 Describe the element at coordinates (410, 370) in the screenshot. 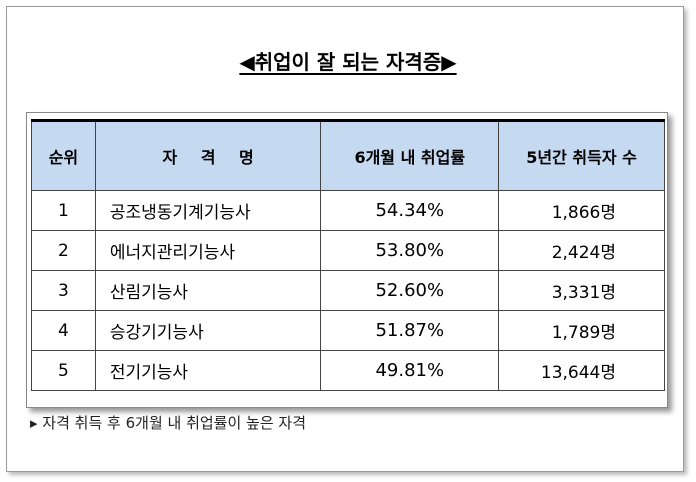

I see `table-cell: 49.81%` at that location.